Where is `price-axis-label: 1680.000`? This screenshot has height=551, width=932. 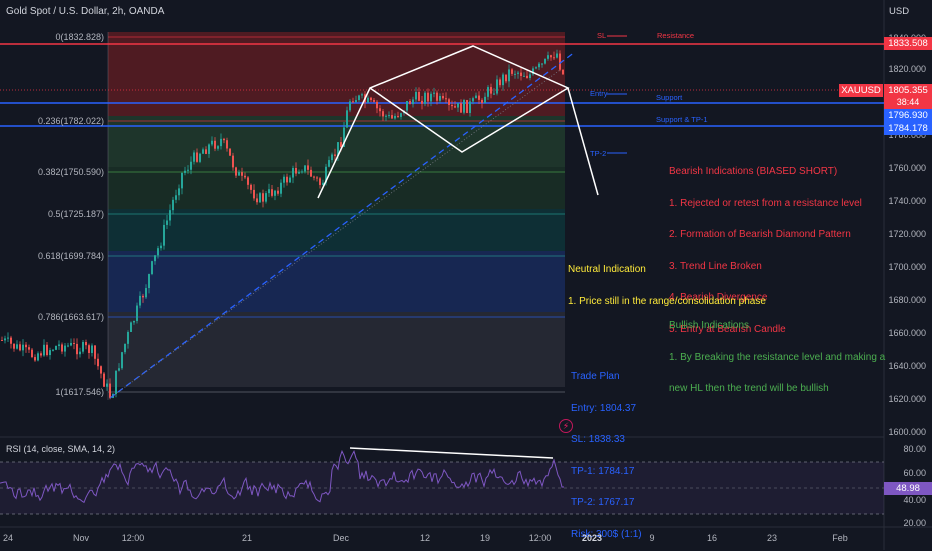 price-axis-label: 1680.000 is located at coordinates (907, 300).